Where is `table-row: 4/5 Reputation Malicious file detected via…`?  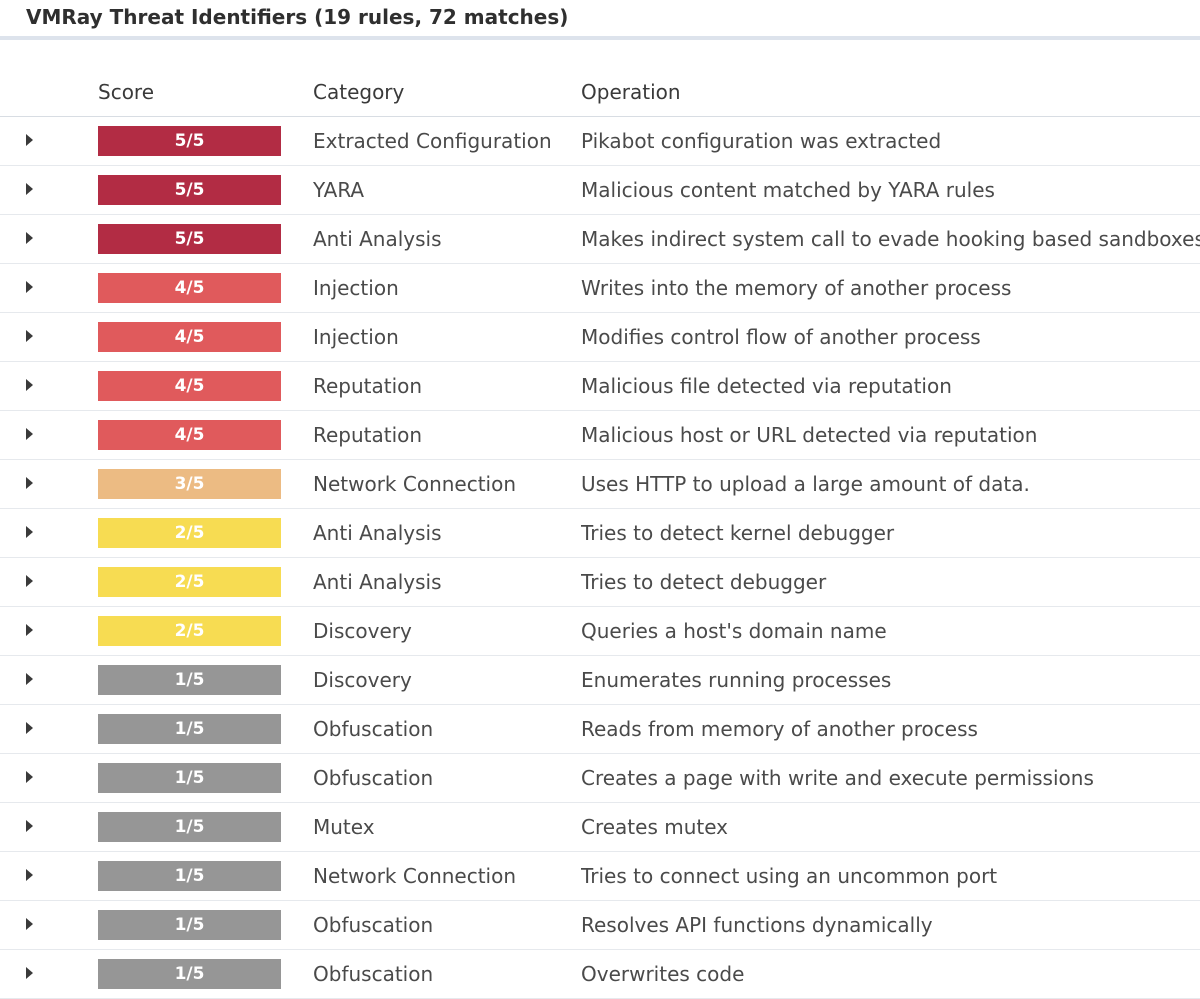
table-row: 4/5 Reputation Malicious file detected via… is located at coordinates (600, 386).